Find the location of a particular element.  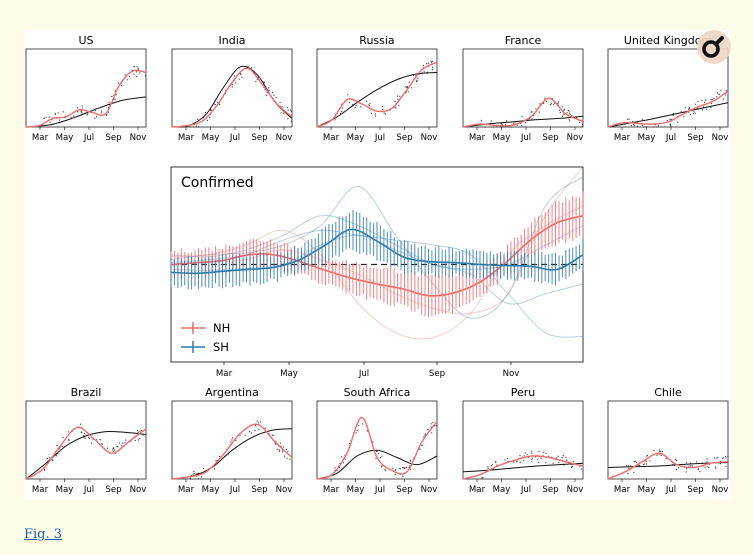

zoom-button is located at coordinates (714, 47).